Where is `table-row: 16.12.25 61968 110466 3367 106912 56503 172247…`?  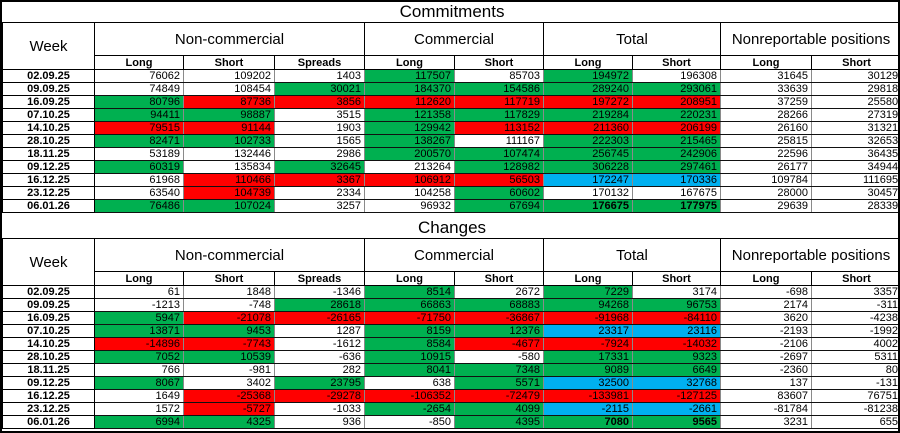
table-row: 16.12.25 61968 110466 3367 106912 56503 172247… is located at coordinates (450, 180).